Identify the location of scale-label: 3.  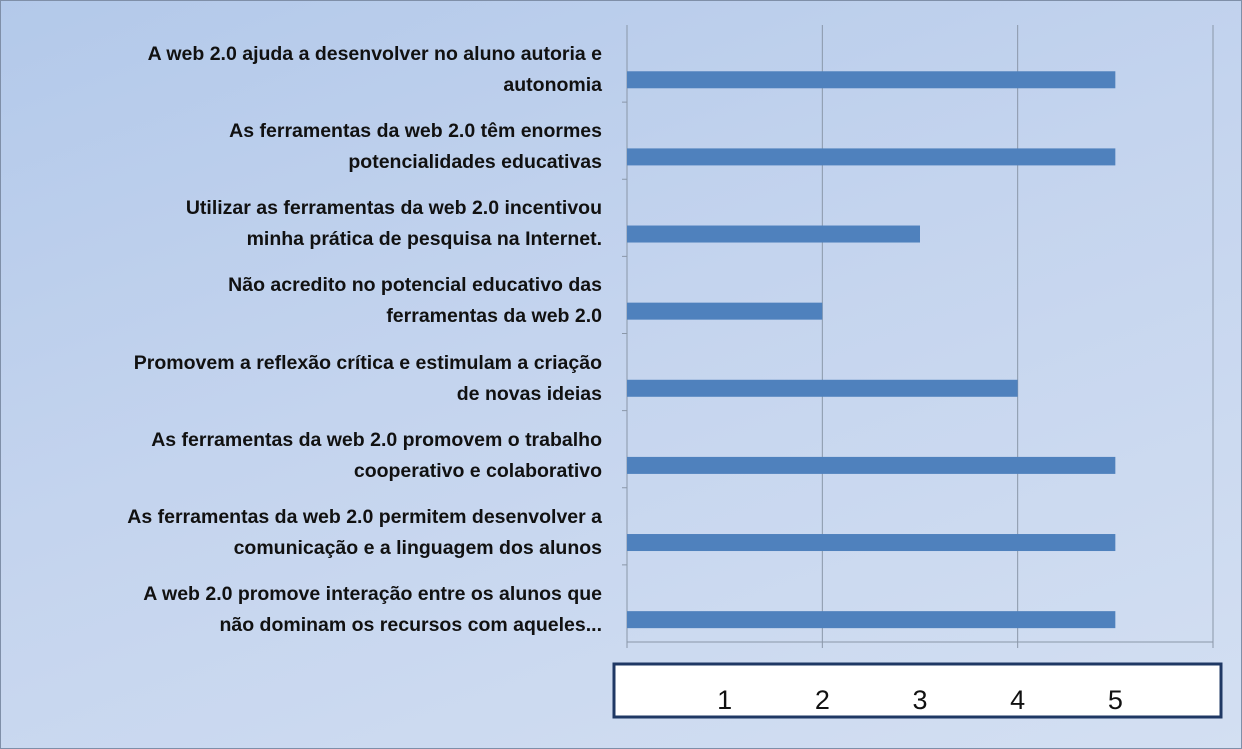
(919, 700).